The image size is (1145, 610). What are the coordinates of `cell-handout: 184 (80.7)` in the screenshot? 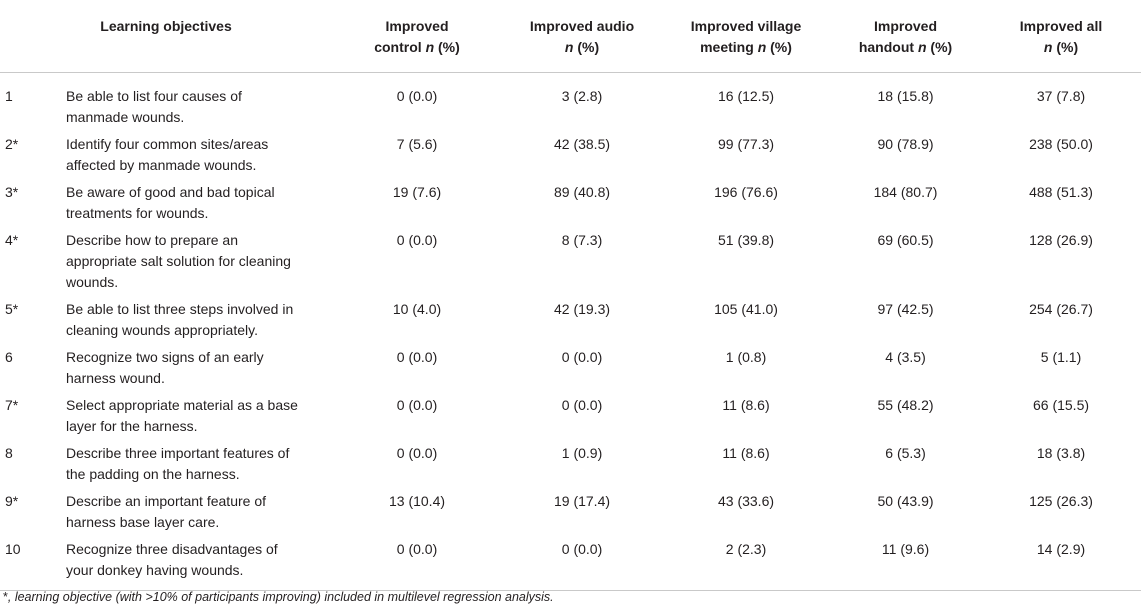 It's located at (905, 192).